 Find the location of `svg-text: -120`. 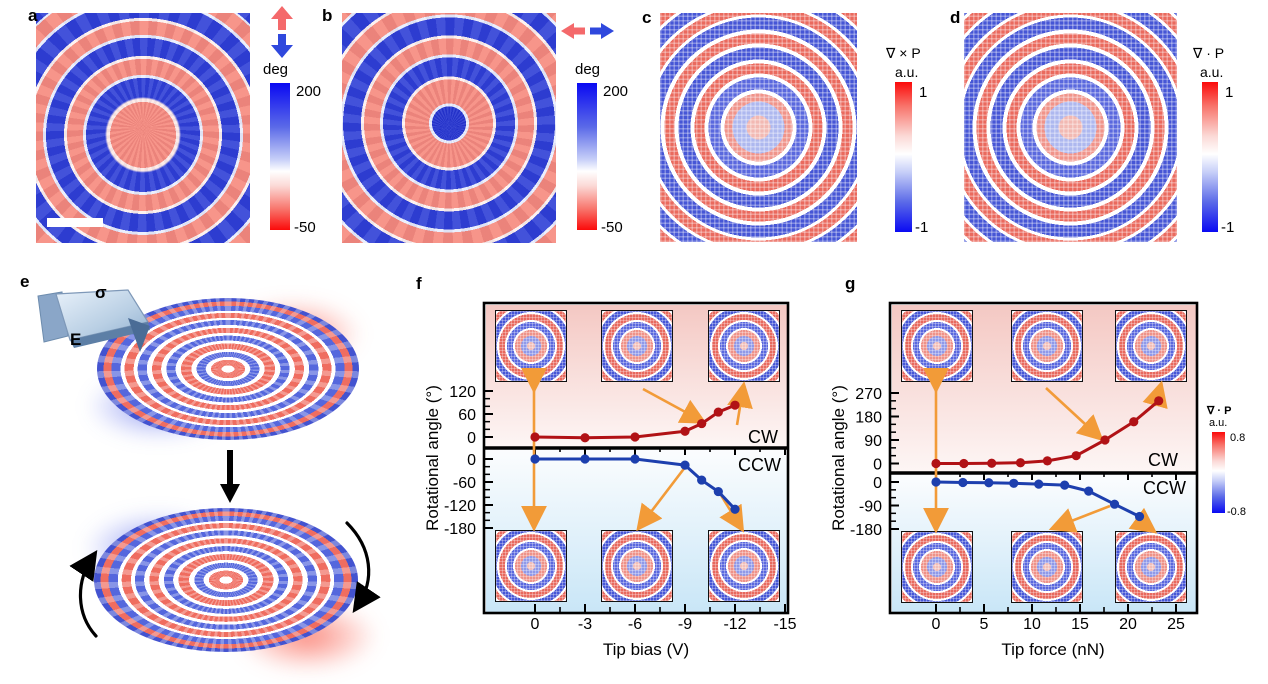

svg-text: -120 is located at coordinates (460, 506).